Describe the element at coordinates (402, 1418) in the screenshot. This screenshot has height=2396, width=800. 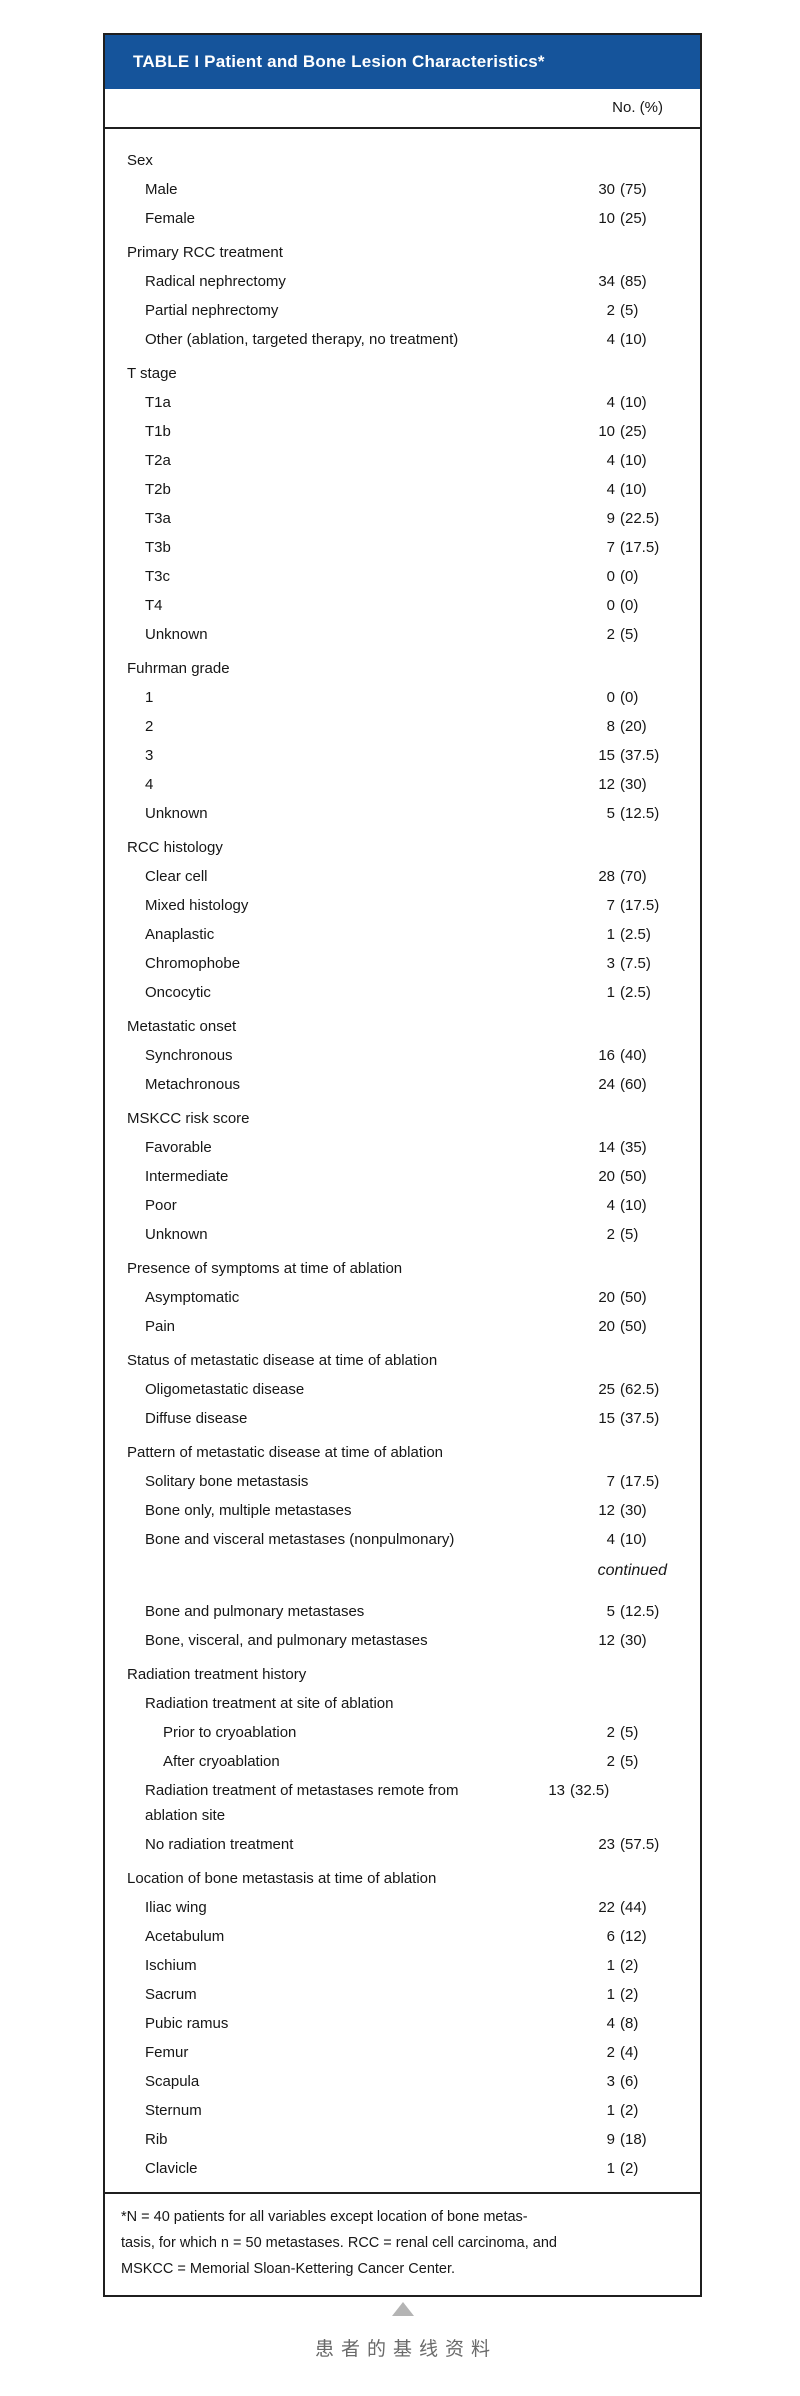
I see `table-row: Diffuse disease 15 (37.5)` at that location.